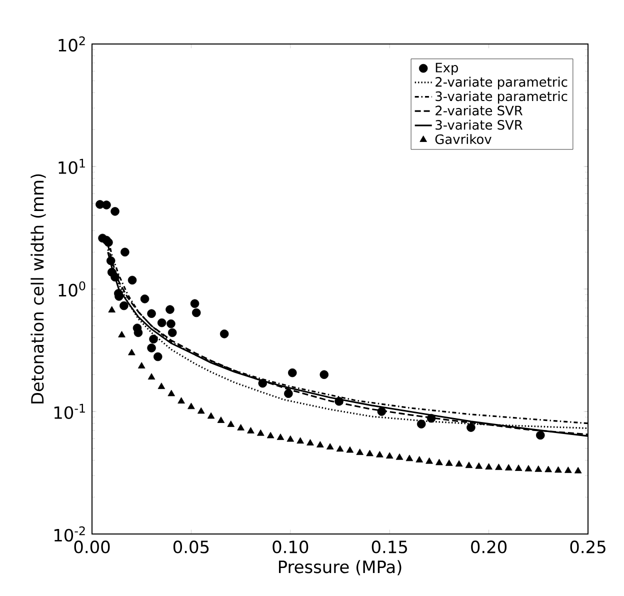 The image size is (624, 596). Describe the element at coordinates (72, 289) in the screenshot. I see `y-tick-label: 10$^{0}$` at that location.